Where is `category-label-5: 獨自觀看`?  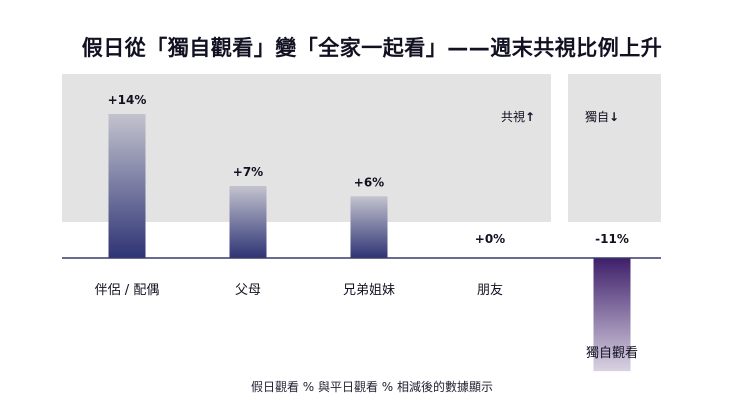 category-label-5: 獨自觀看 is located at coordinates (612, 353).